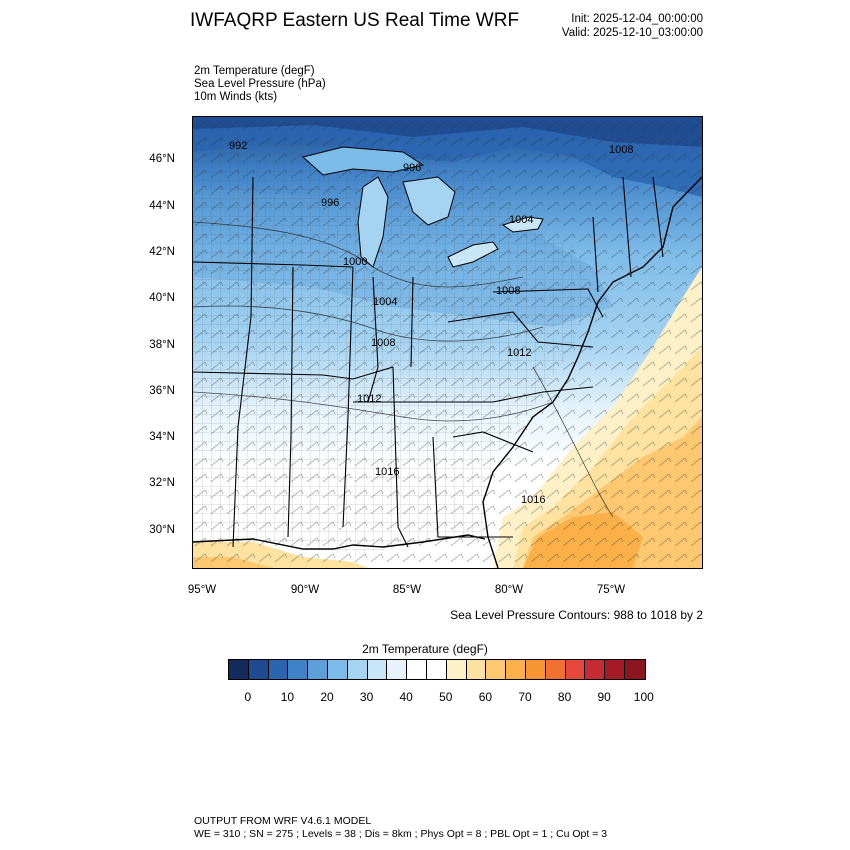 The width and height of the screenshot is (850, 850). What do you see at coordinates (254, 71) in the screenshot?
I see `field-label-temperature: 2m Temperature (degF)` at bounding box center [254, 71].